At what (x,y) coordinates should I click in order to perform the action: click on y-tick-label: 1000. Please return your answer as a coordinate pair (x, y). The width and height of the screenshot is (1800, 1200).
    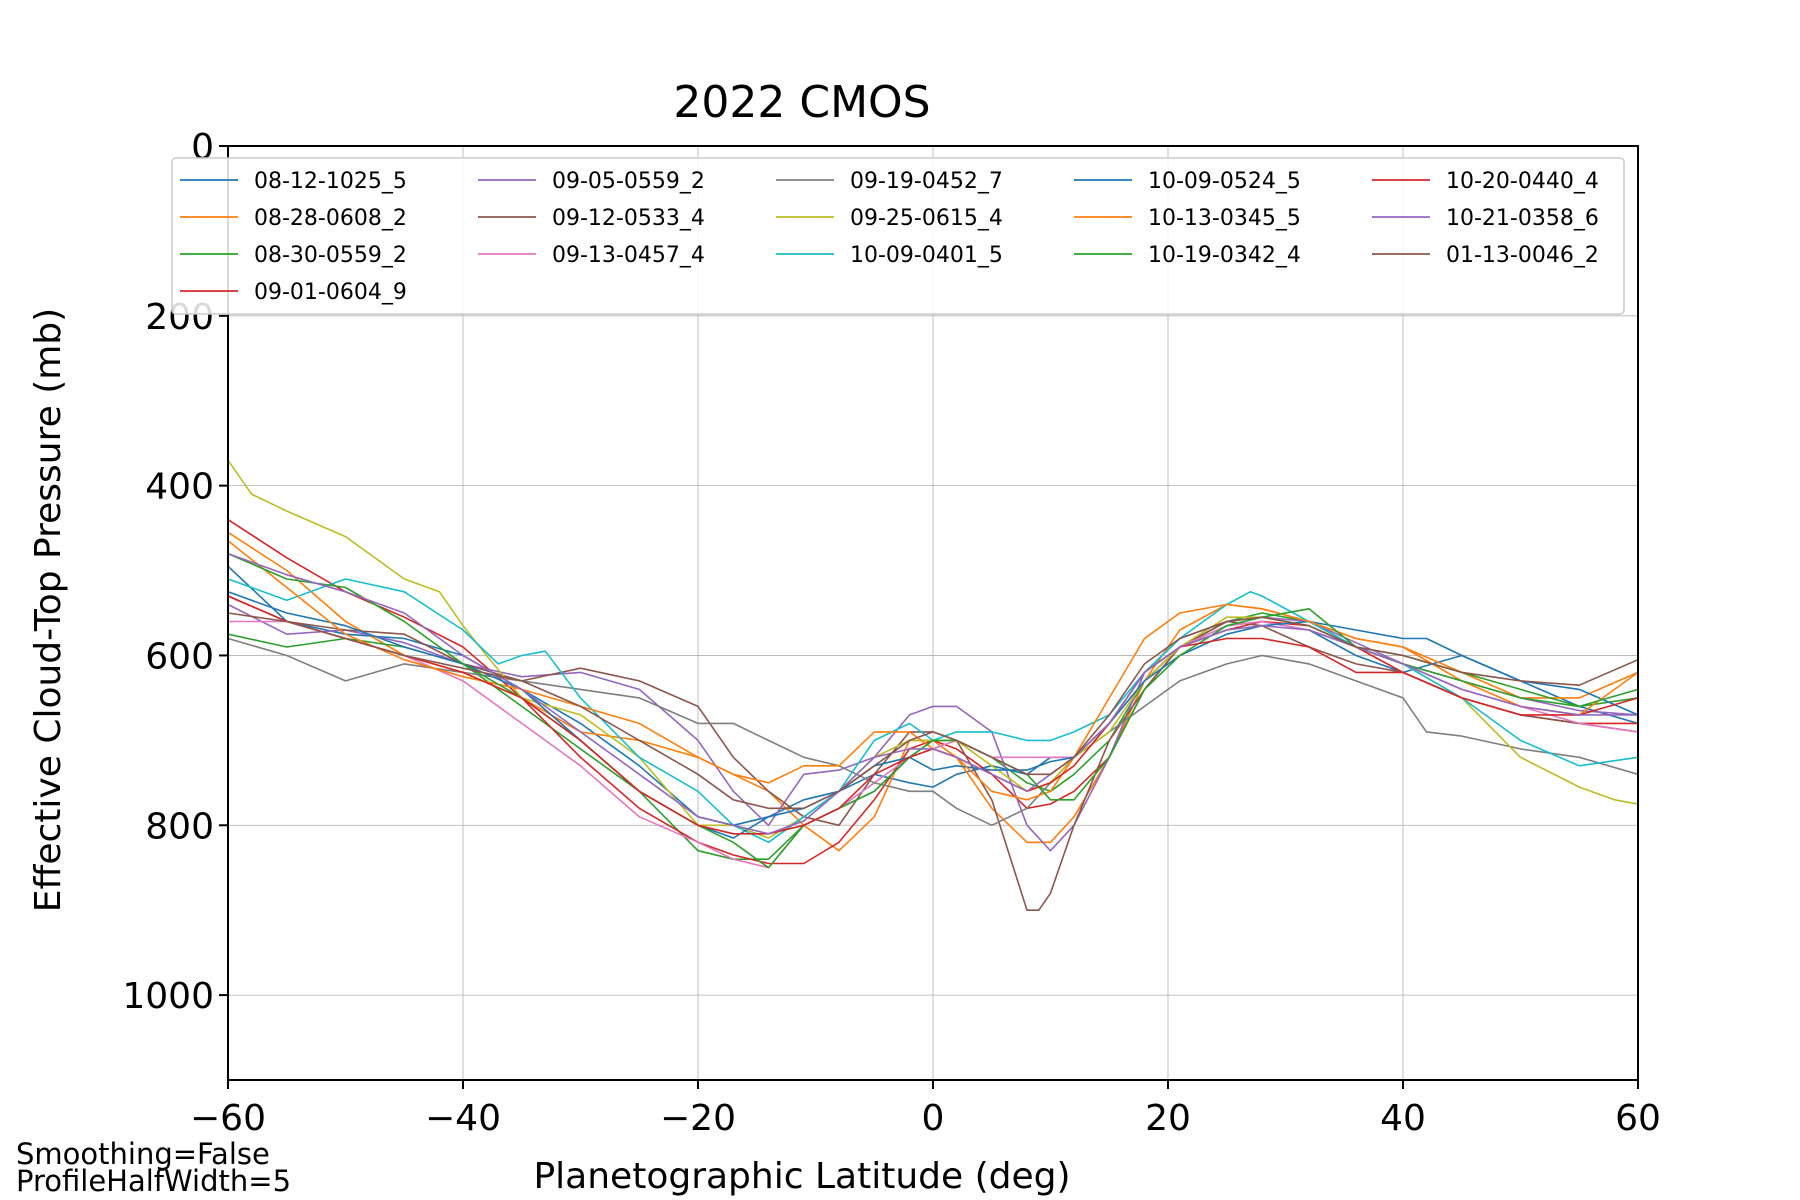
    Looking at the image, I should click on (168, 996).